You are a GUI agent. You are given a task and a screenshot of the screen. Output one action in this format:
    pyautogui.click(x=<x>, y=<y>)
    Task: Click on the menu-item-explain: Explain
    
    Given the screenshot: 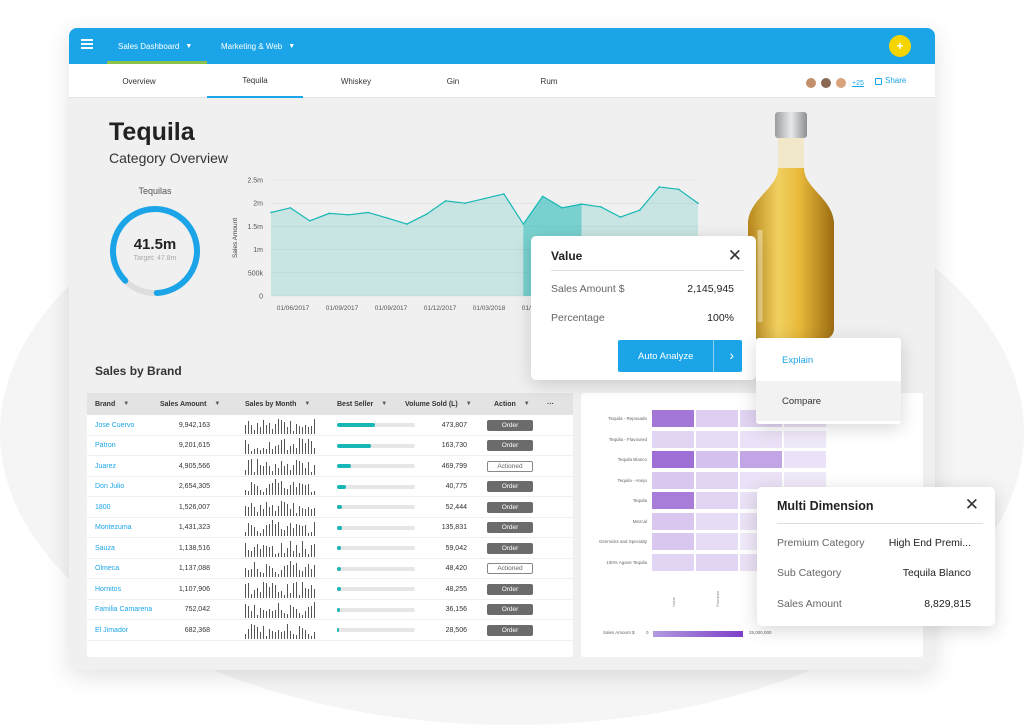 What is the action you would take?
    pyautogui.click(x=798, y=360)
    